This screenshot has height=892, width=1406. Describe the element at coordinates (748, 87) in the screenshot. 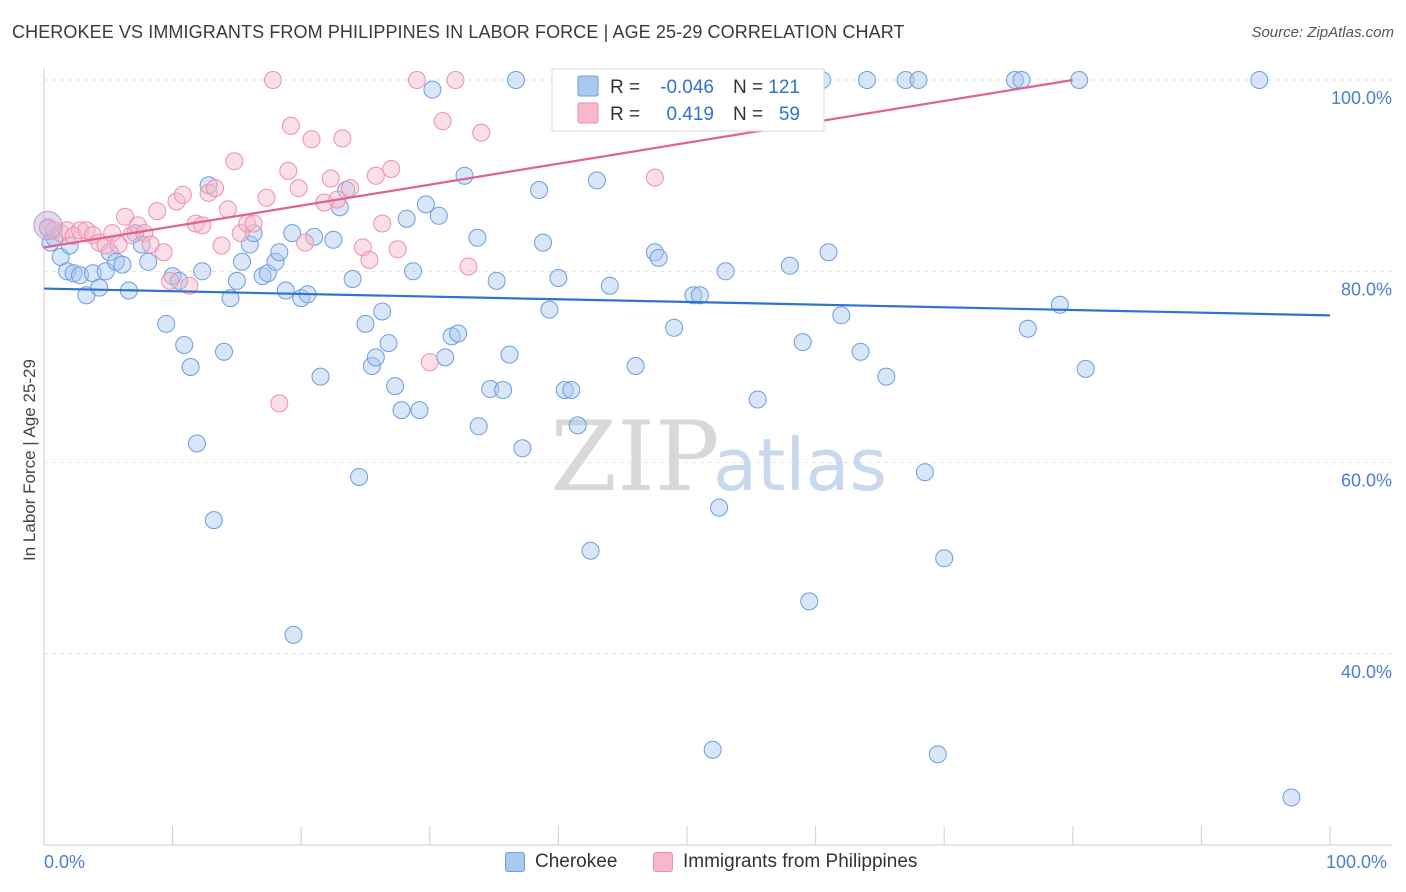

I see `stats-n-label-1: N =` at that location.